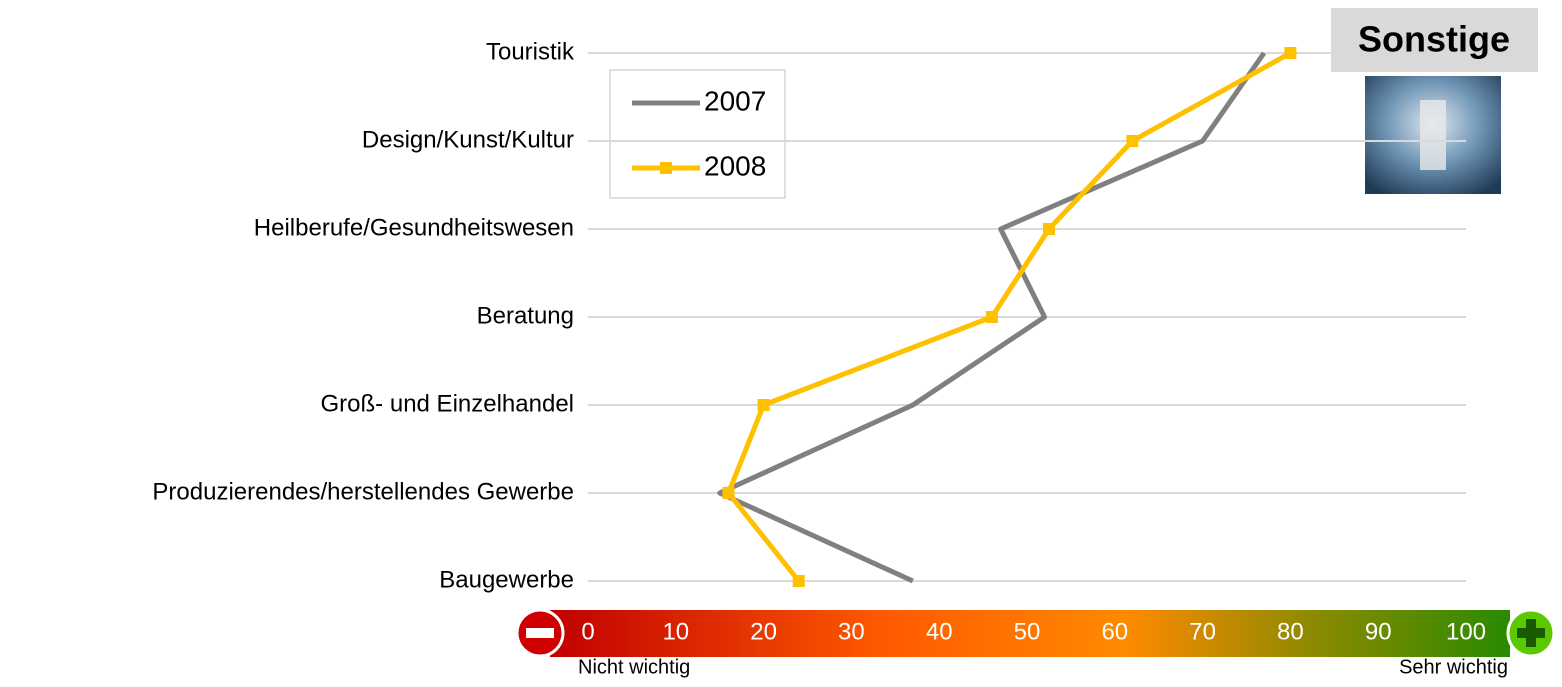 The width and height of the screenshot is (1562, 687). What do you see at coordinates (735, 165) in the screenshot?
I see `legend-label: 2008` at bounding box center [735, 165].